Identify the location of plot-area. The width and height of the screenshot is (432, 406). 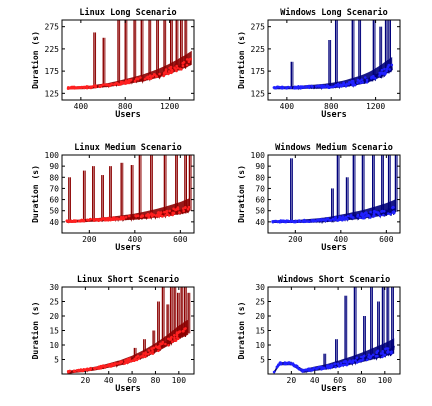
(129, 55).